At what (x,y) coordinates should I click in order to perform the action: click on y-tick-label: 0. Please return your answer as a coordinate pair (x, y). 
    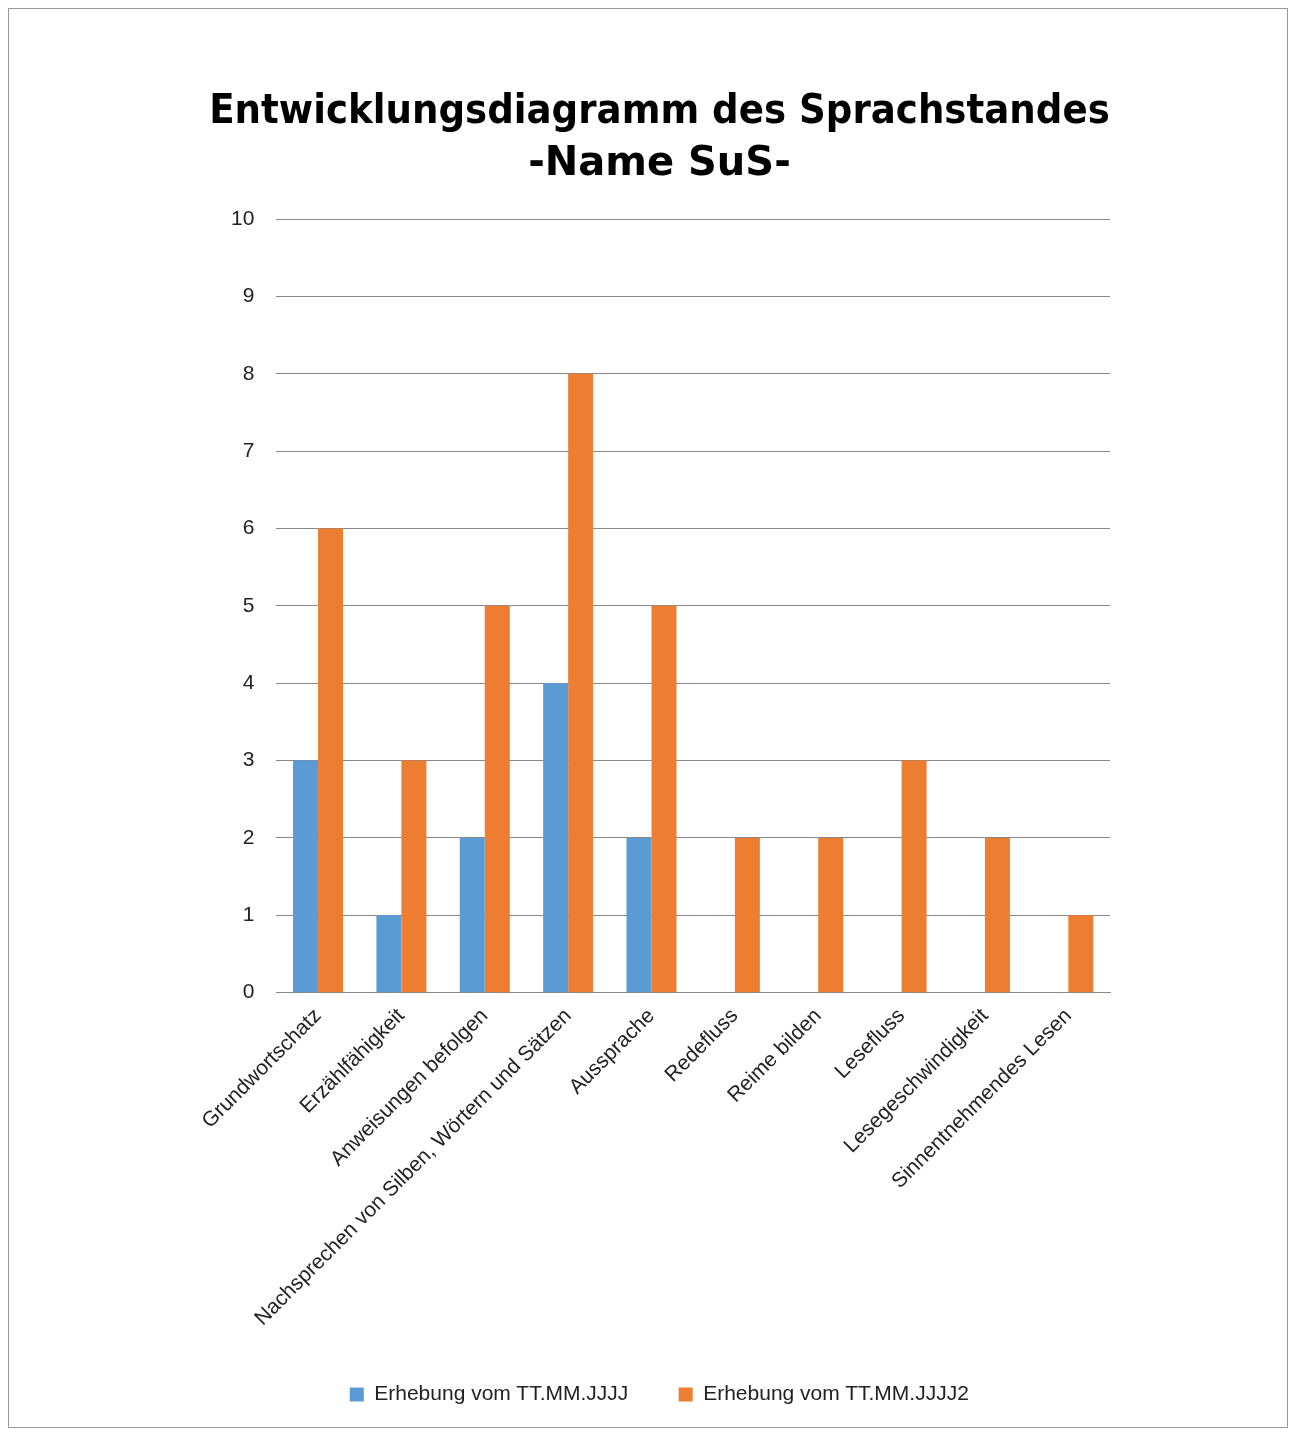
    Looking at the image, I should click on (248, 991).